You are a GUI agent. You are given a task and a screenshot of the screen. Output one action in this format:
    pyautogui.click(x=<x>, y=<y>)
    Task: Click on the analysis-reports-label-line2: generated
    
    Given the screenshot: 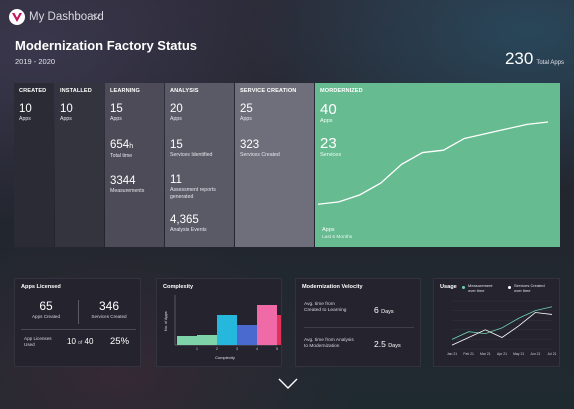 What is the action you would take?
    pyautogui.click(x=182, y=196)
    